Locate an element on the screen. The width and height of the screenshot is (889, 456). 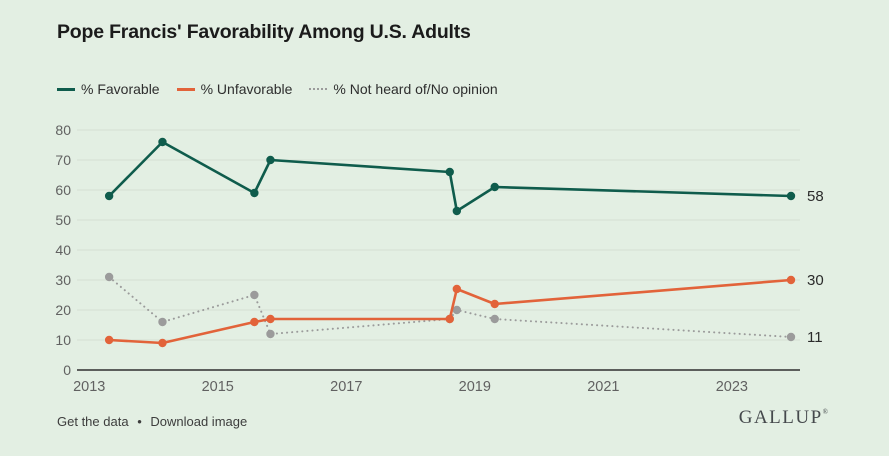
download-image-link: Download image is located at coordinates (199, 421).